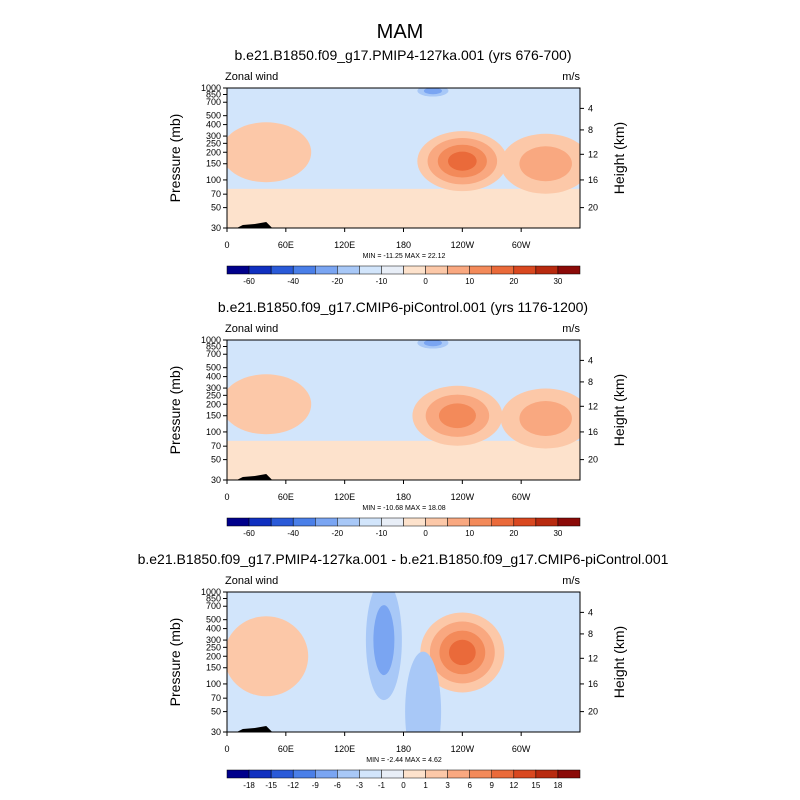 The width and height of the screenshot is (800, 800). What do you see at coordinates (593, 658) in the screenshot?
I see `y2-tick-label: 12` at bounding box center [593, 658].